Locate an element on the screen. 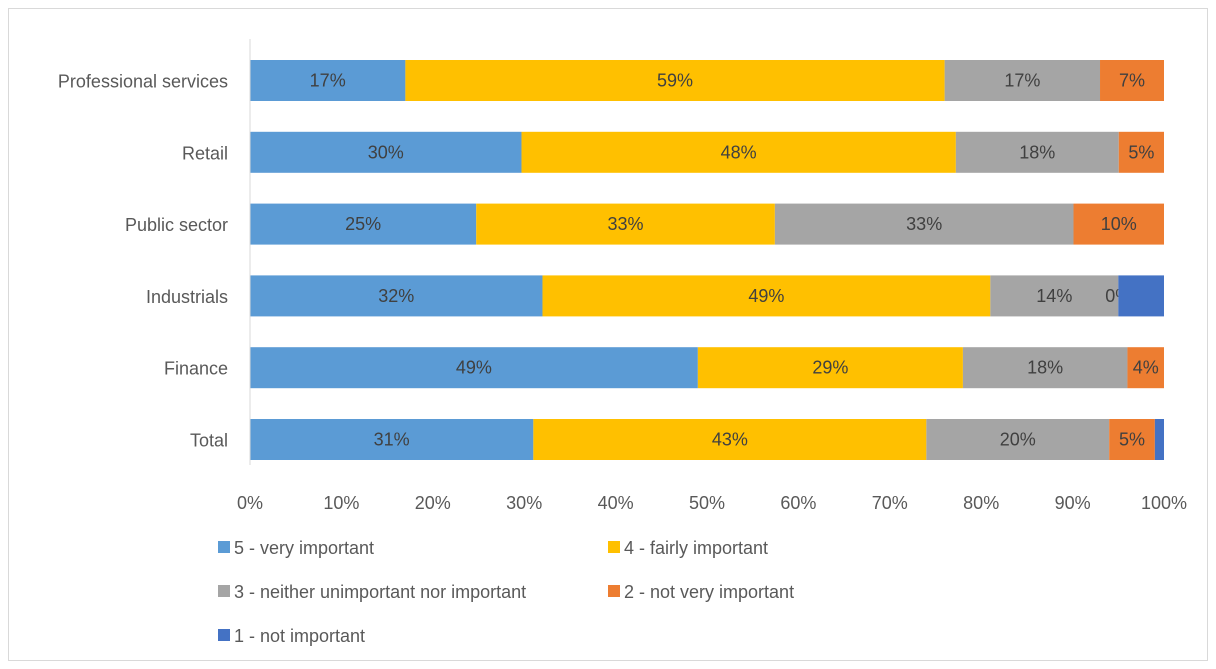  legend-label: 1 - not important is located at coordinates (299, 636).